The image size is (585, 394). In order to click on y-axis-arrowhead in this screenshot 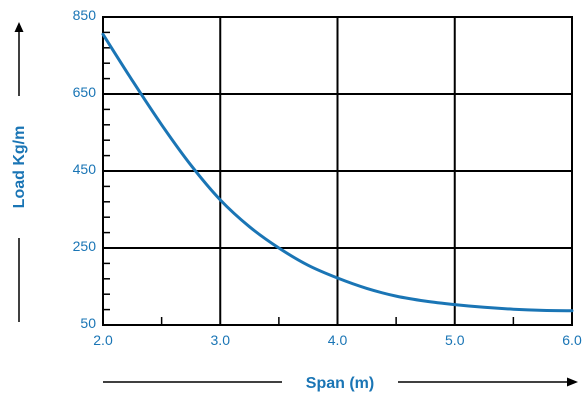, I will do `click(19, 27)`.